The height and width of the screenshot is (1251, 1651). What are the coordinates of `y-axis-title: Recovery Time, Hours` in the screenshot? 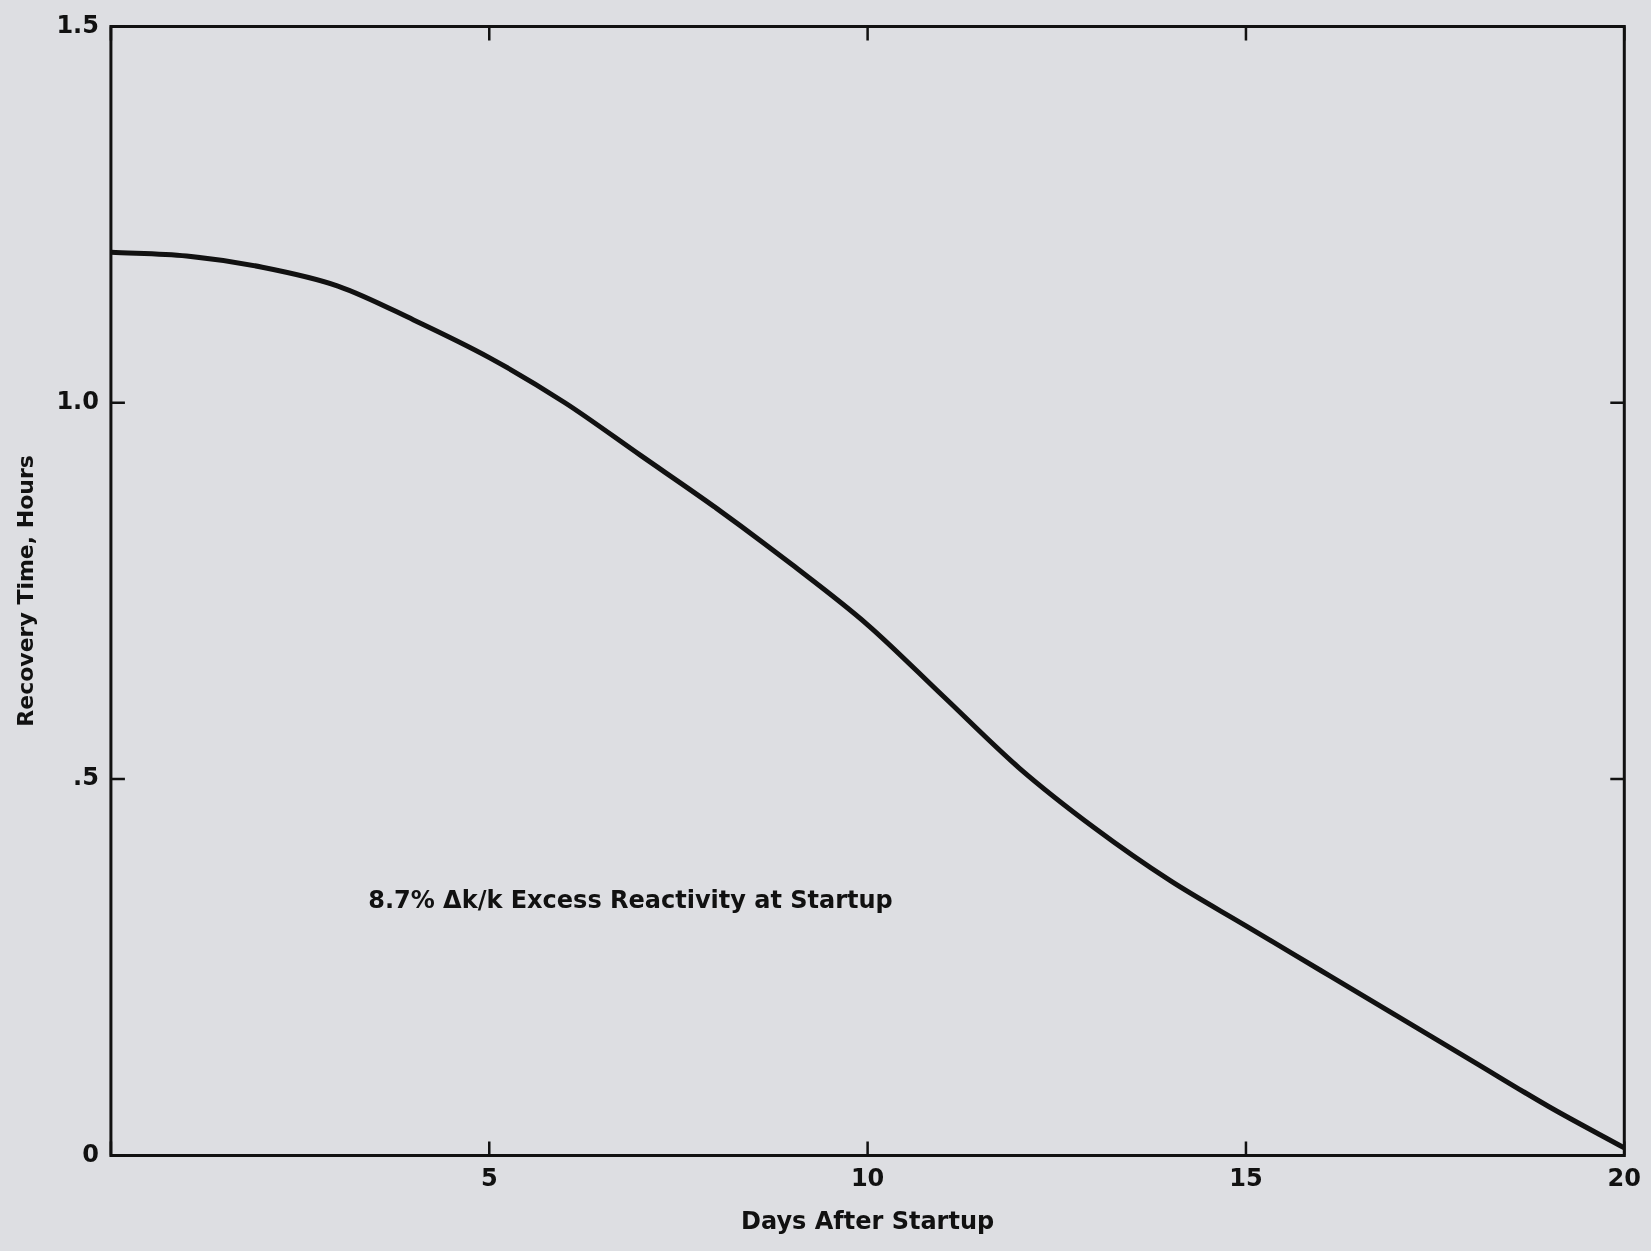 It's located at (25, 591).